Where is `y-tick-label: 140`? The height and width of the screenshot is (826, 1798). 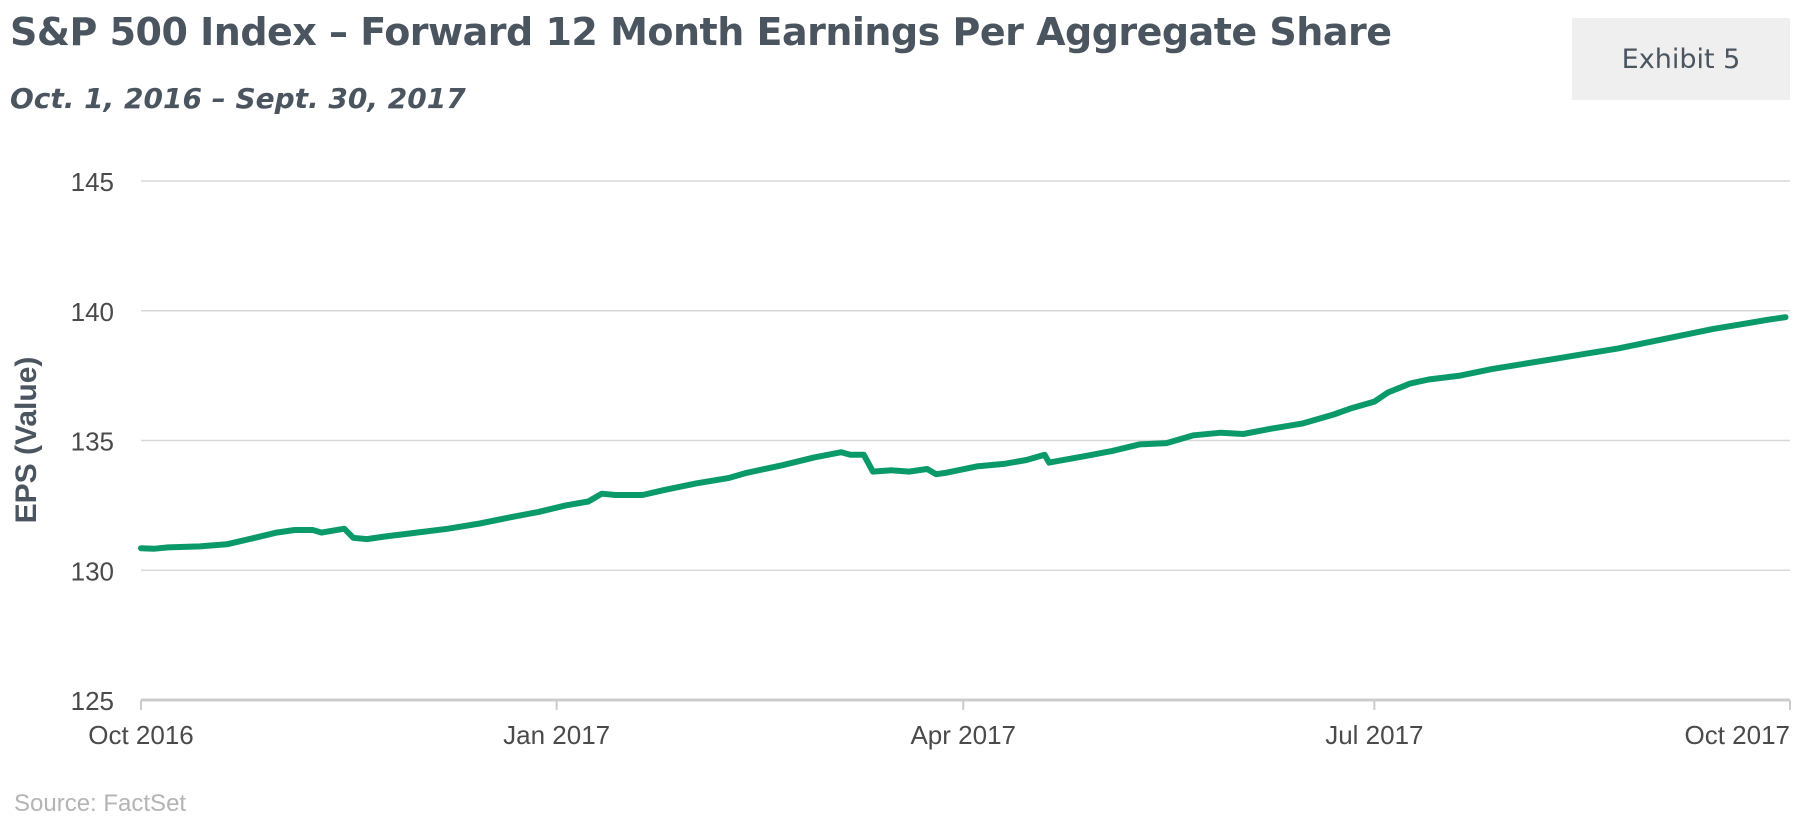
y-tick-label: 140 is located at coordinates (92, 312).